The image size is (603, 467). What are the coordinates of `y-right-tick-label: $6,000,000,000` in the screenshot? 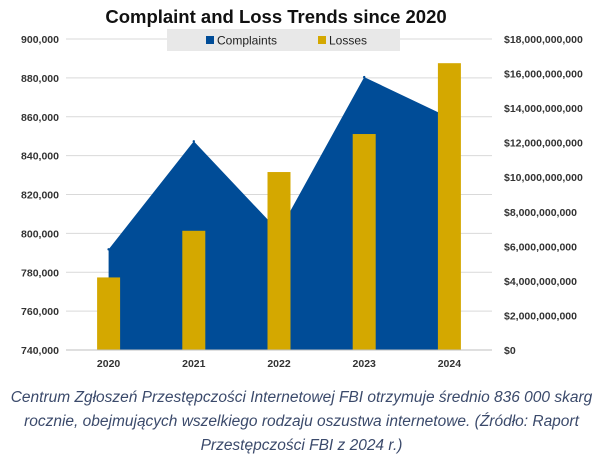 It's located at (540, 247).